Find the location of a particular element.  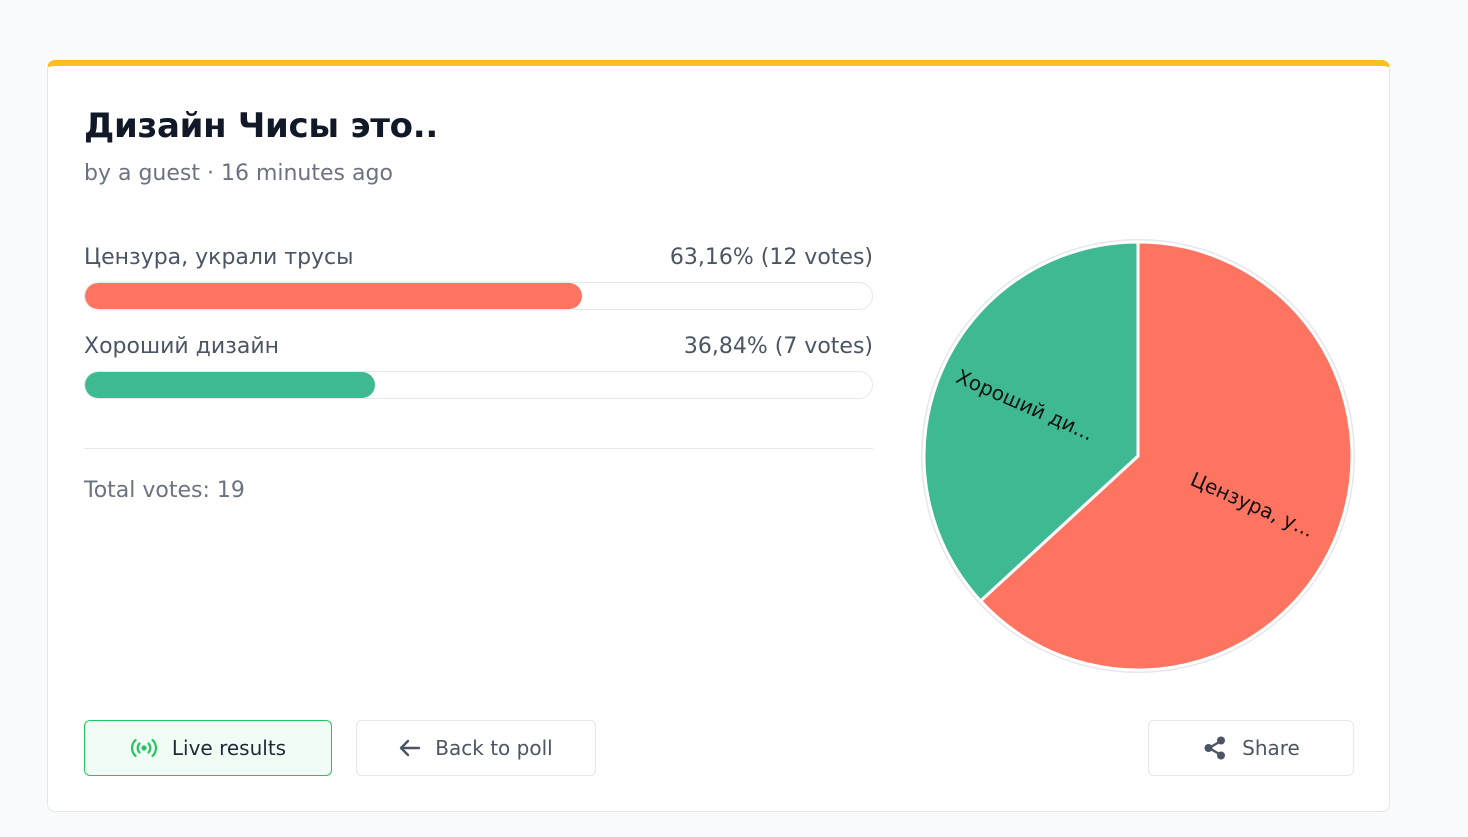

option-row-2: Хороший дизайн 36,84% (7 votes) is located at coordinates (478, 347).